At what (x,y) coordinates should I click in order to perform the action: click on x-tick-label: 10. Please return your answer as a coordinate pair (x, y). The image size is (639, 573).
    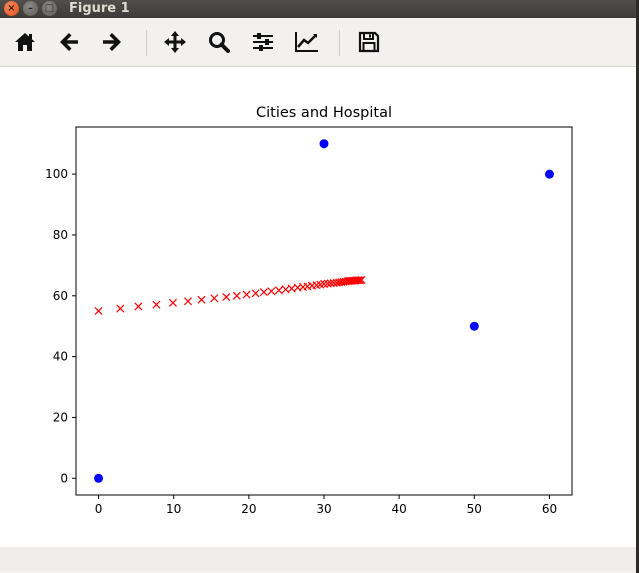
    Looking at the image, I should click on (173, 509).